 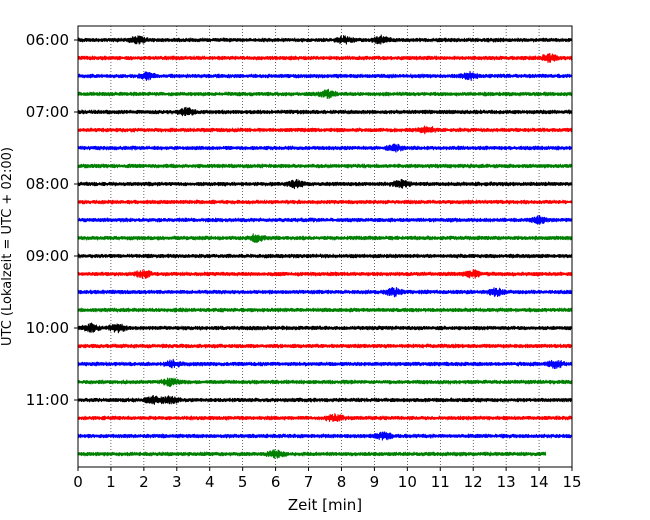 I want to click on x-tick-label: 6, so click(x=276, y=482).